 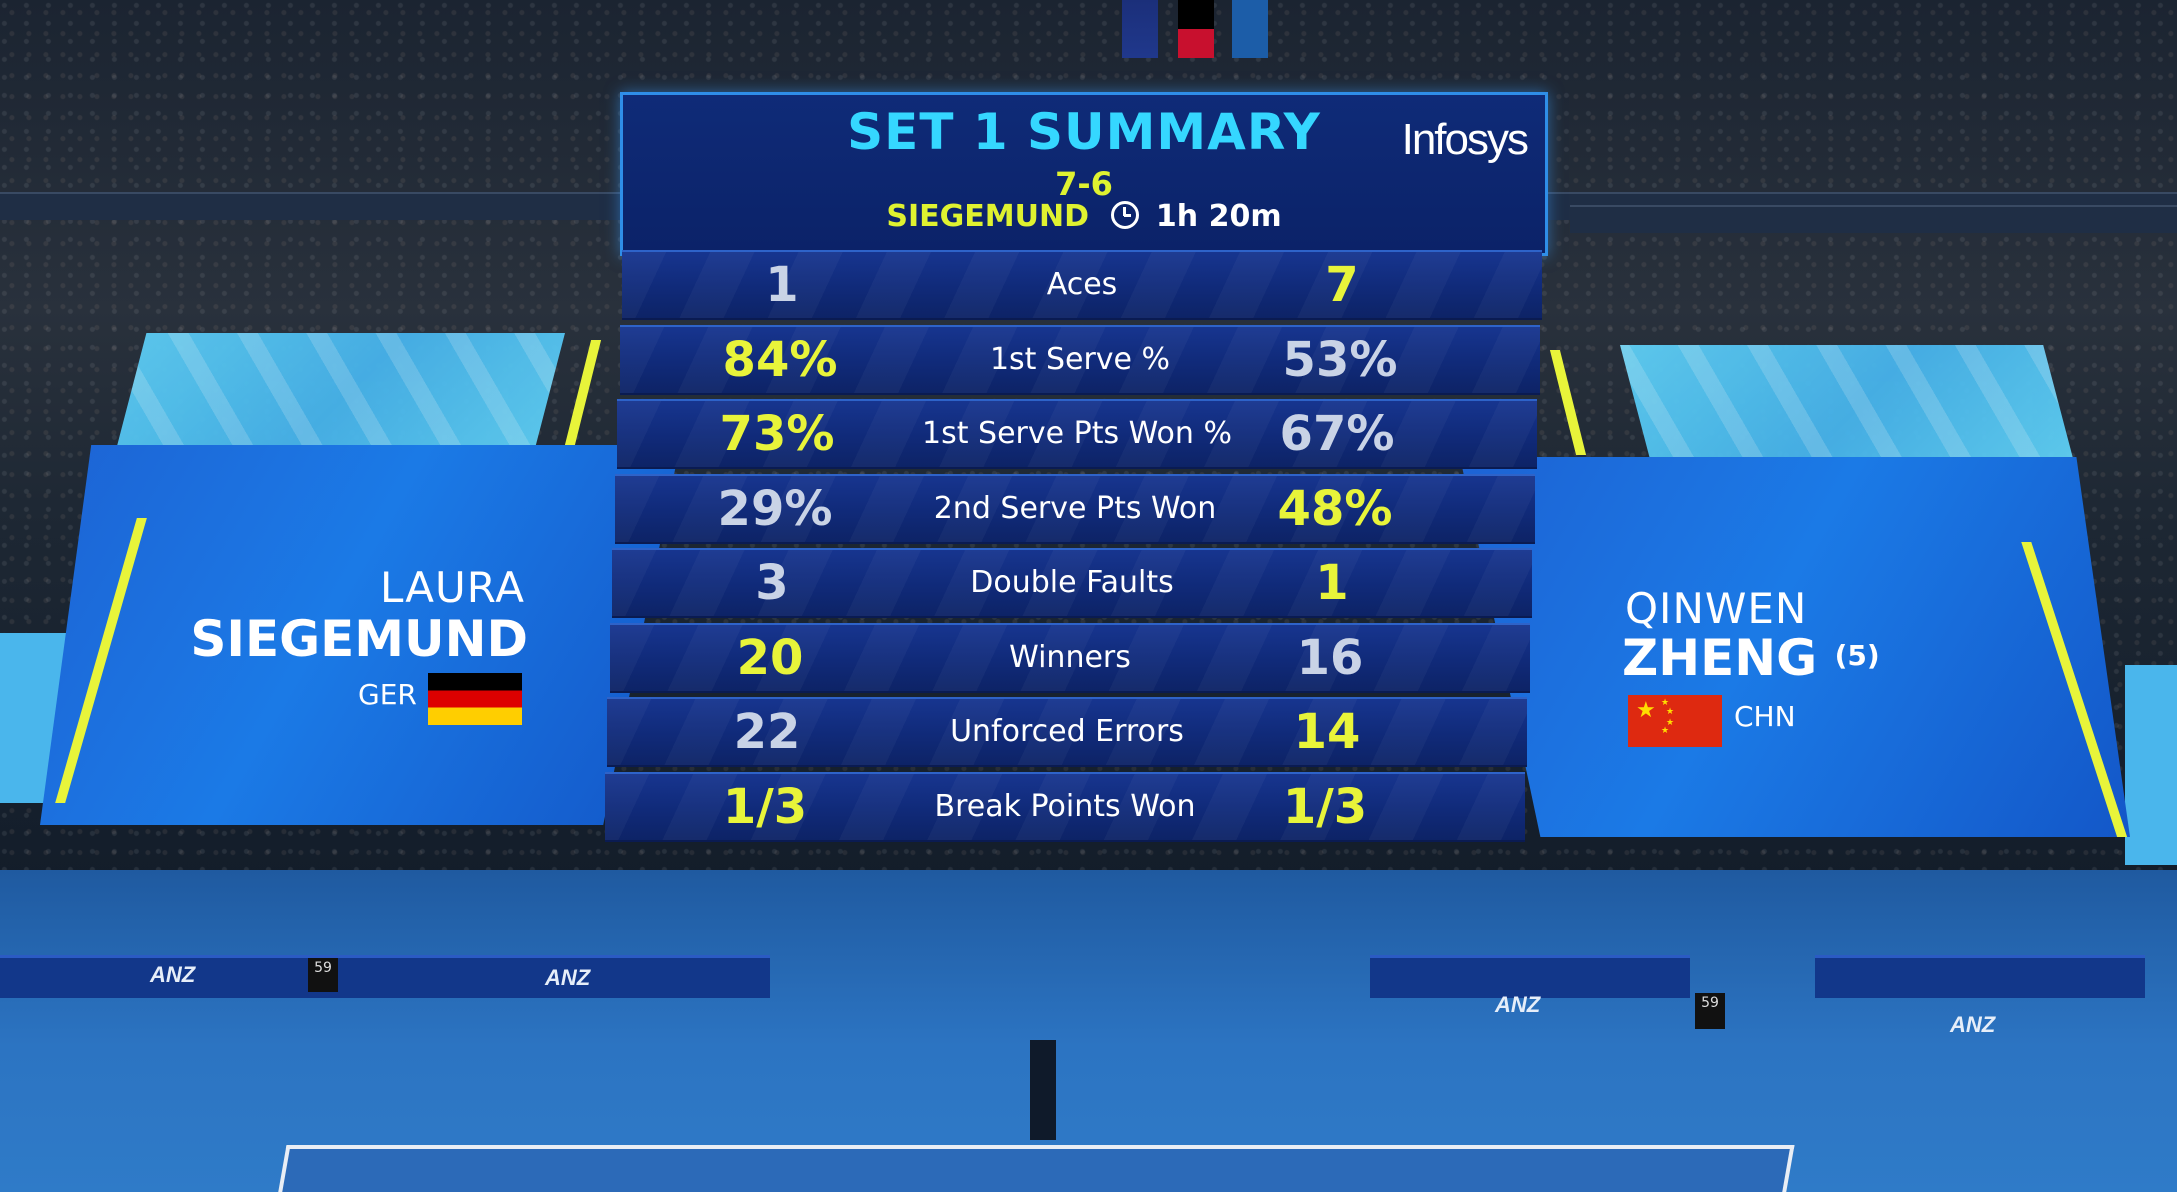 I want to click on stat-value-right: 1, so click(x=1332, y=583).